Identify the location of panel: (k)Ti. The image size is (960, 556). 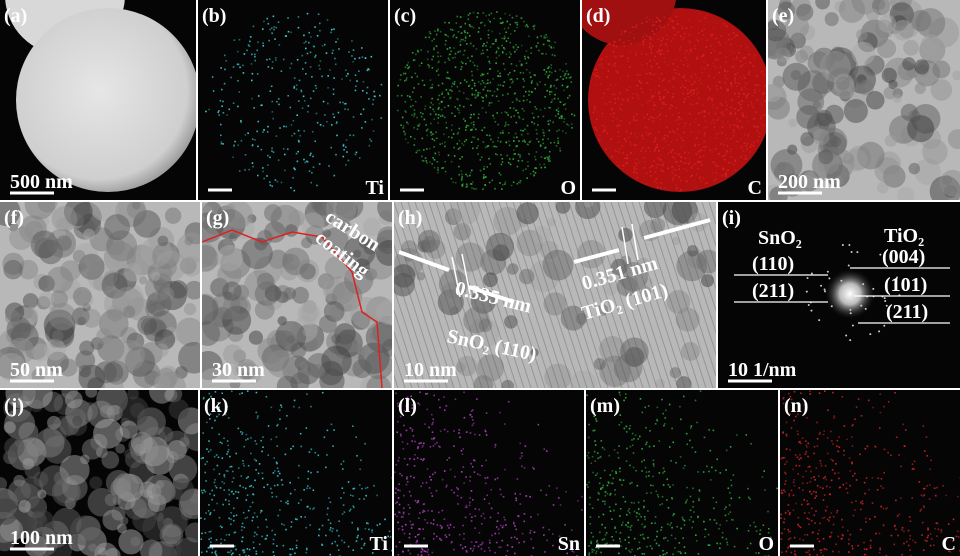
(296, 473).